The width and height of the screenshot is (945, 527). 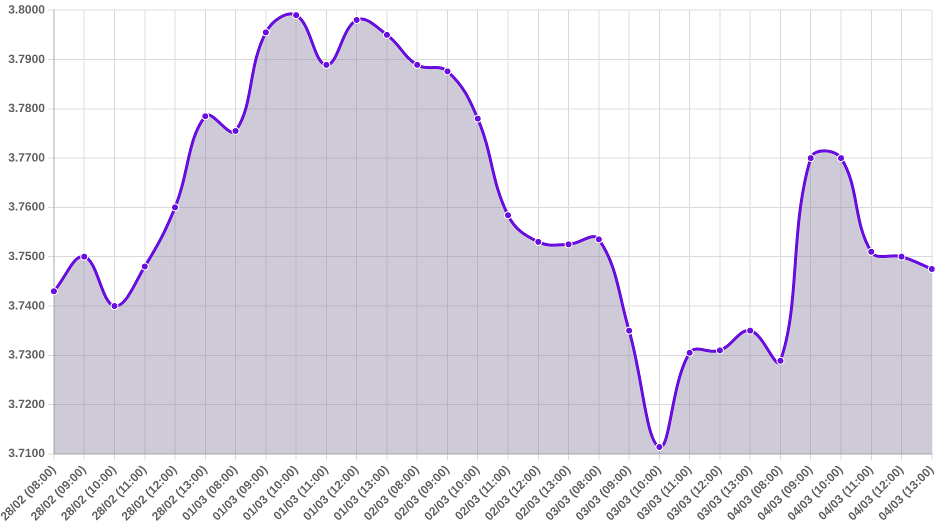 What do you see at coordinates (27, 9) in the screenshot?
I see `y-tick-label: 3.8000` at bounding box center [27, 9].